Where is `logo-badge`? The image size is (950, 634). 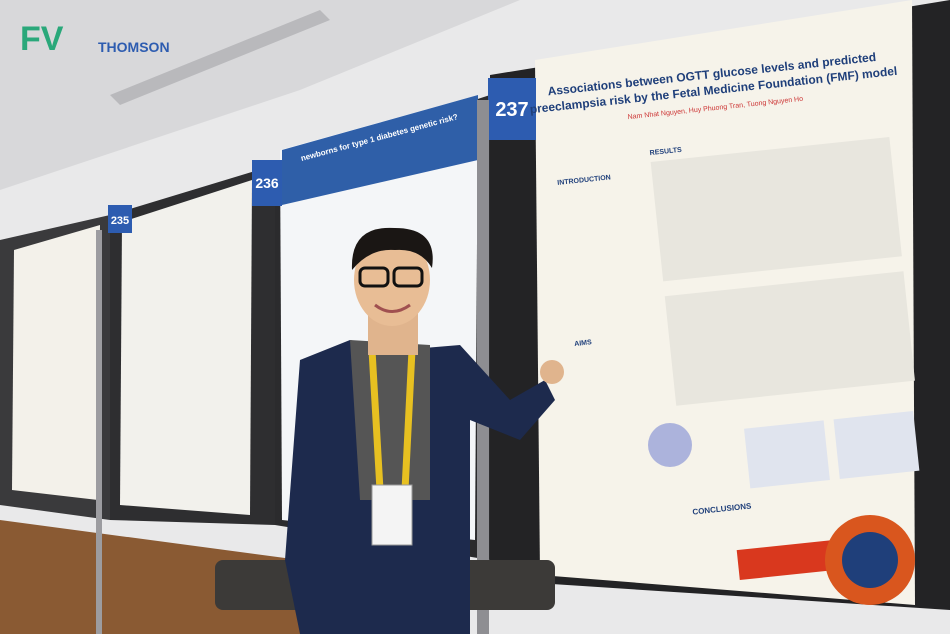
logo-badge is located at coordinates (870, 560).